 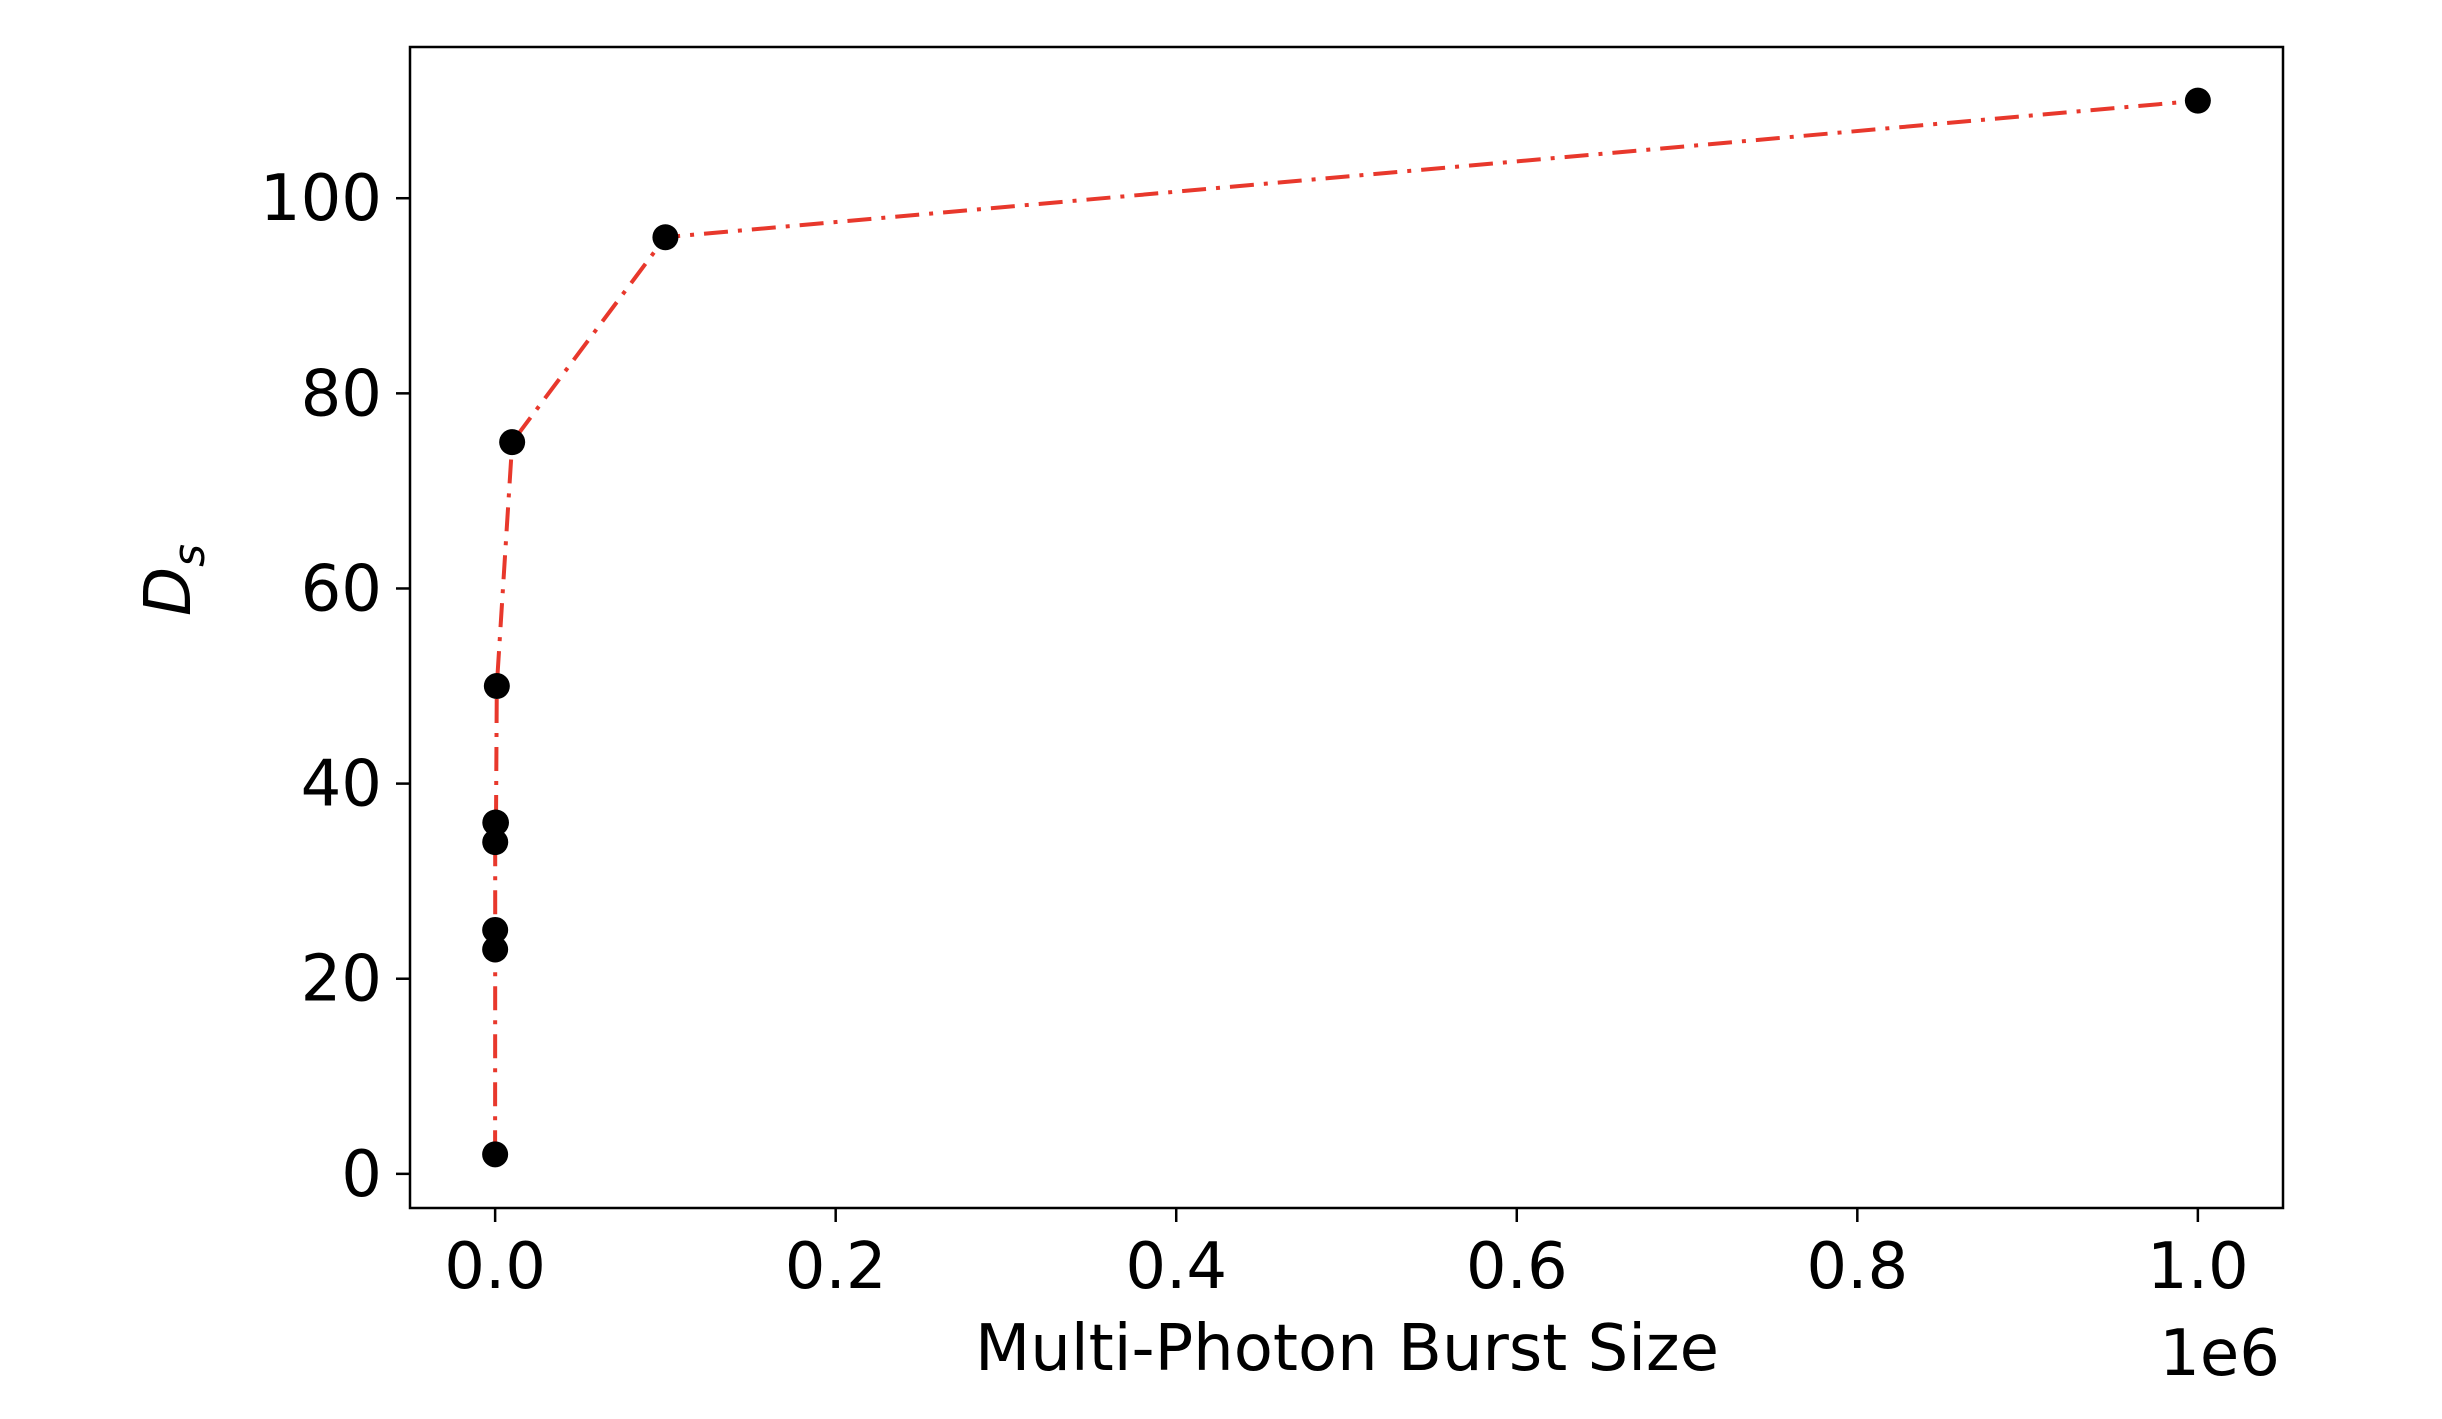 I want to click on x-tick-label: 0.4, so click(x=1176, y=1267).